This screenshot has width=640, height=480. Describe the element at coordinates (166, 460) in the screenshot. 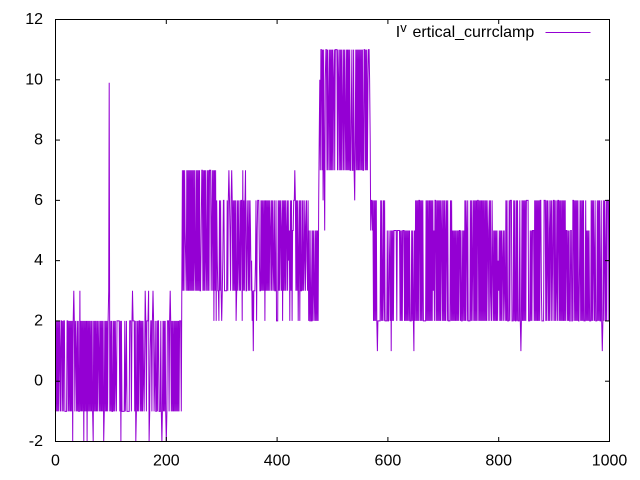

I see `svg-text: 200` at that location.